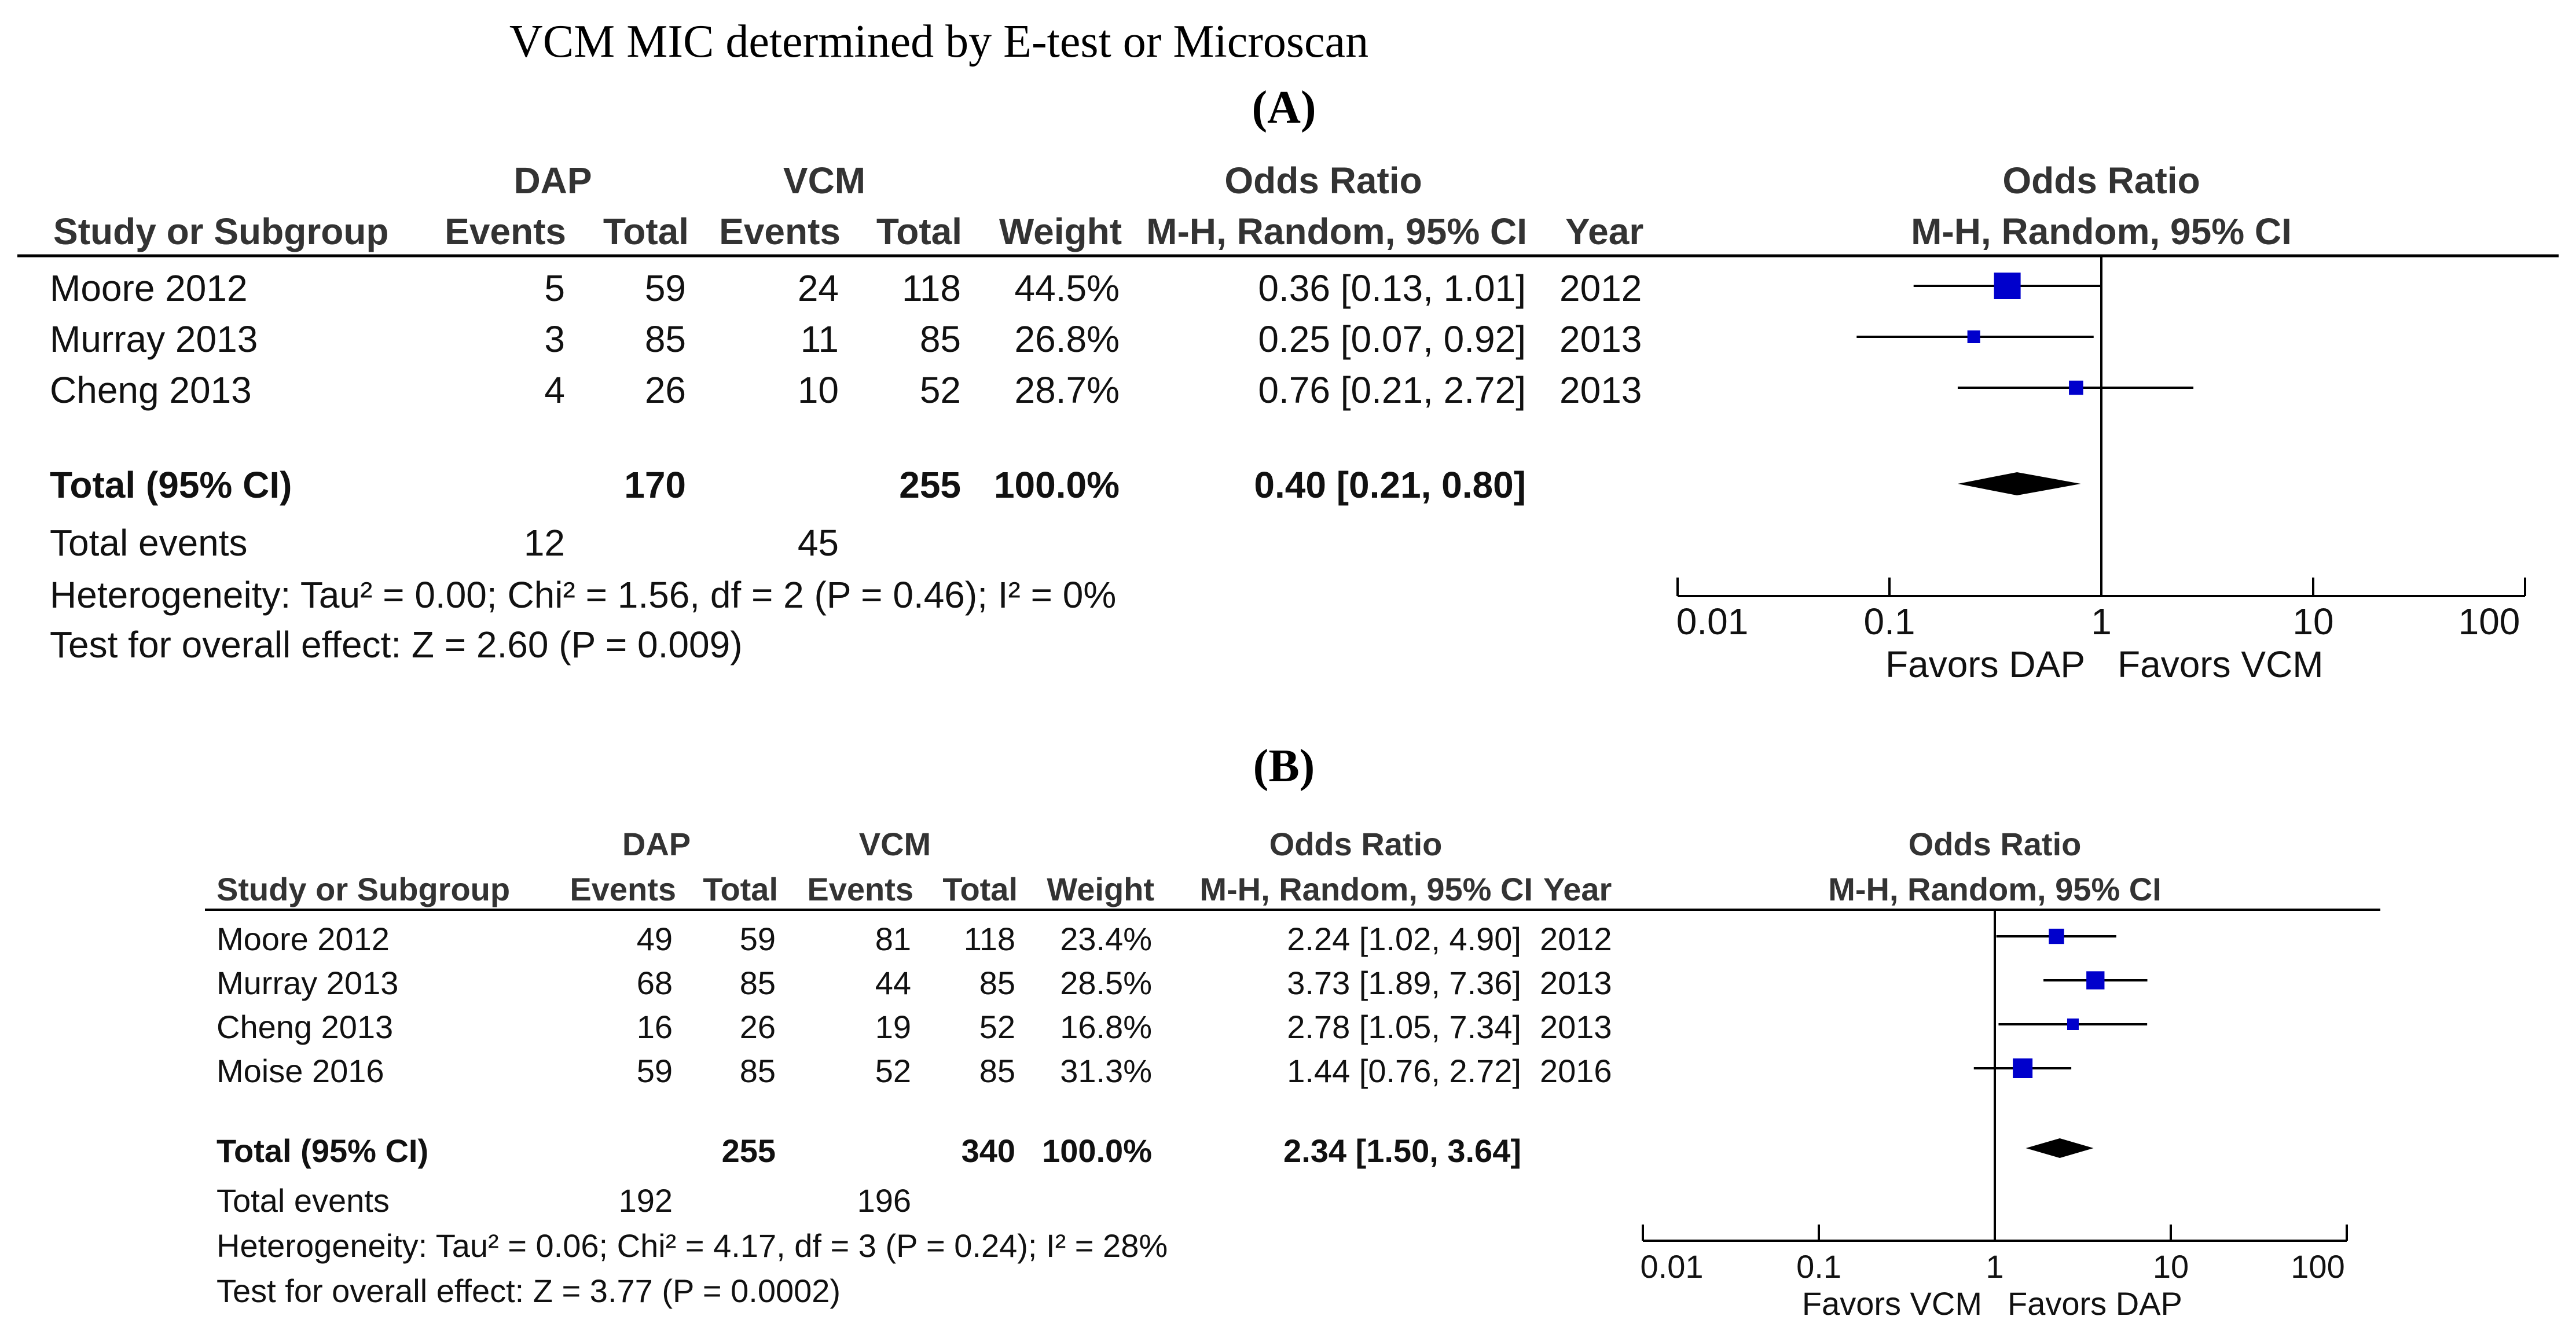 The height and width of the screenshot is (1342, 2576). What do you see at coordinates (820, 339) in the screenshot?
I see `vcm-events: 11` at bounding box center [820, 339].